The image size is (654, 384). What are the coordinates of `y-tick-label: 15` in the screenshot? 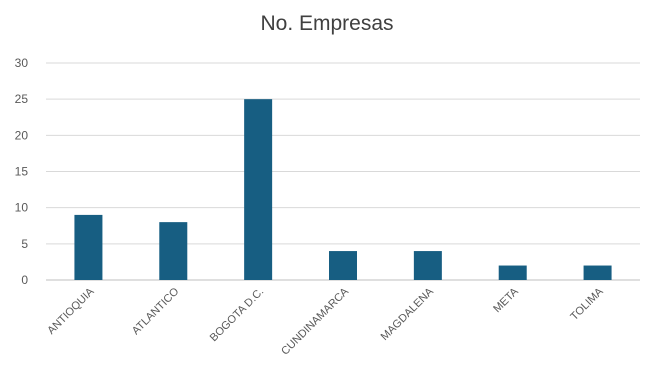 It's located at (22, 172).